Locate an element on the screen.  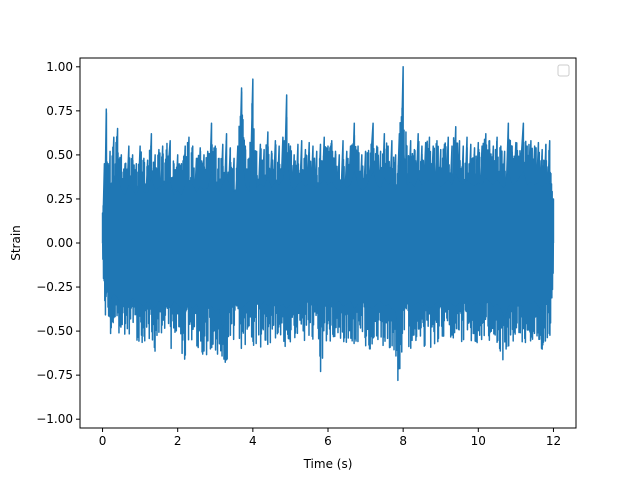
y-axis-label: Strain is located at coordinates (16, 243).